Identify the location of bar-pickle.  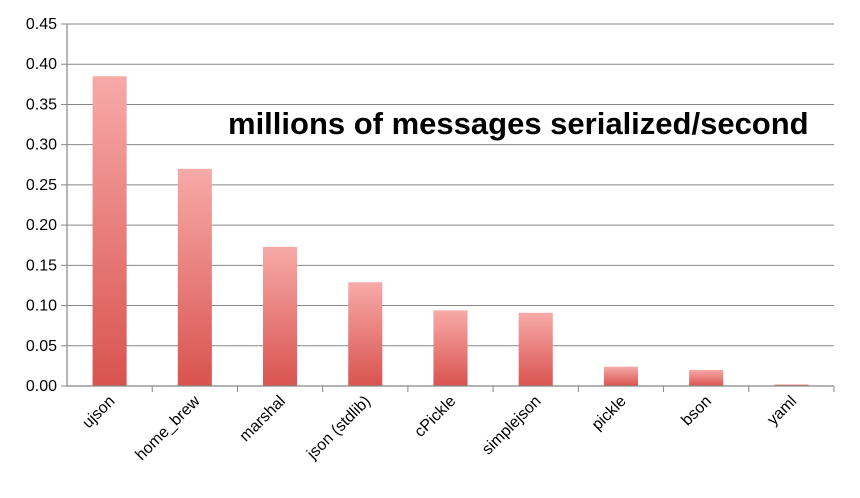
(620, 376).